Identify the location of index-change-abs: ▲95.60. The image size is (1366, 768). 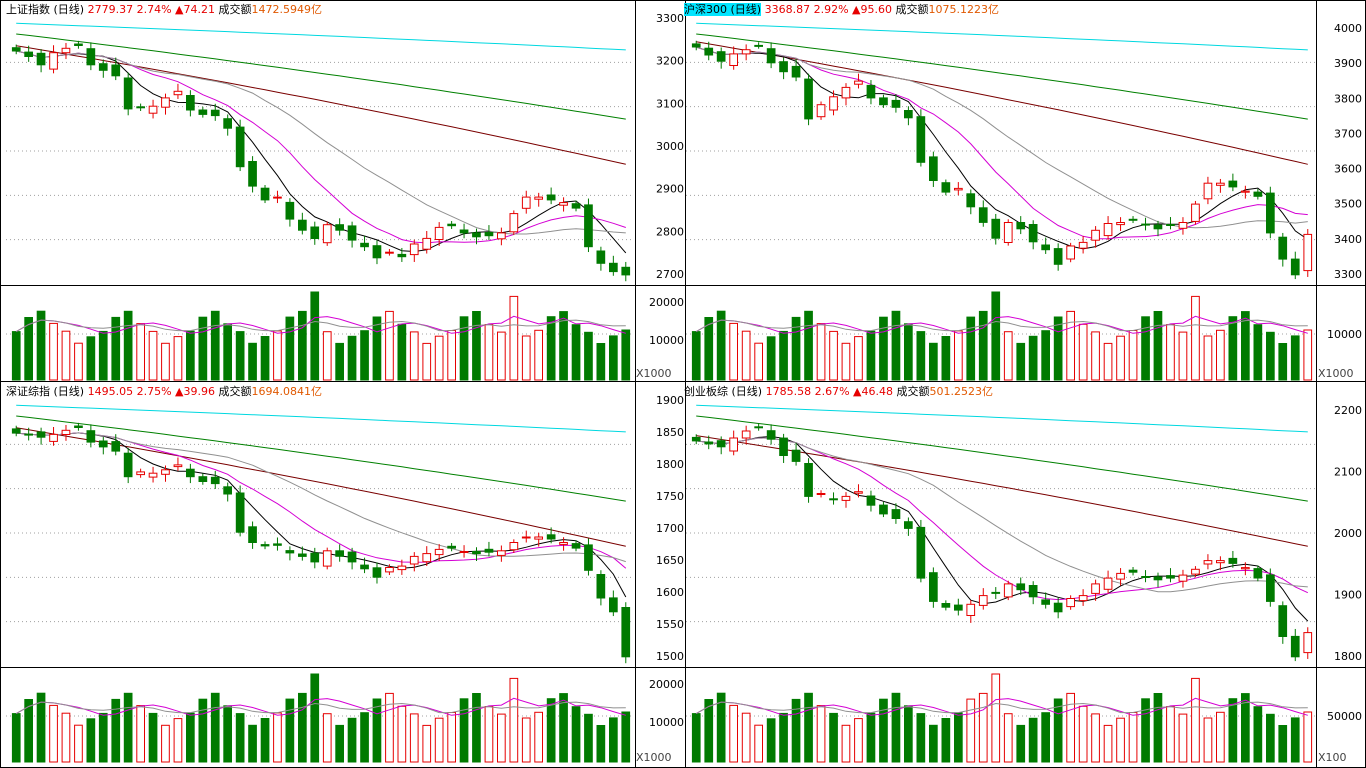
(872, 9).